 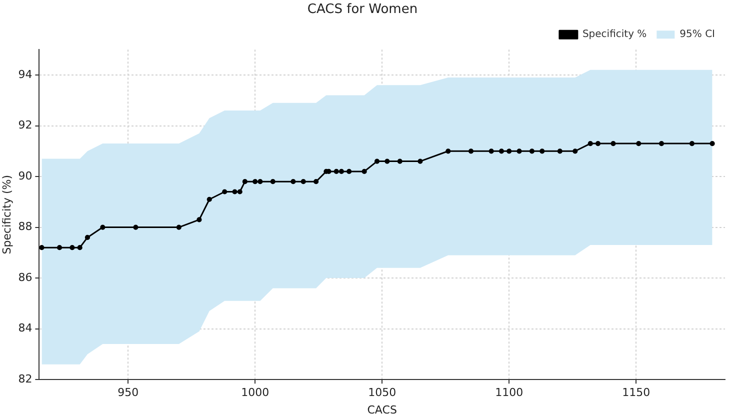 What do you see at coordinates (25, 379) in the screenshot?
I see `y-tick-label: 82` at bounding box center [25, 379].